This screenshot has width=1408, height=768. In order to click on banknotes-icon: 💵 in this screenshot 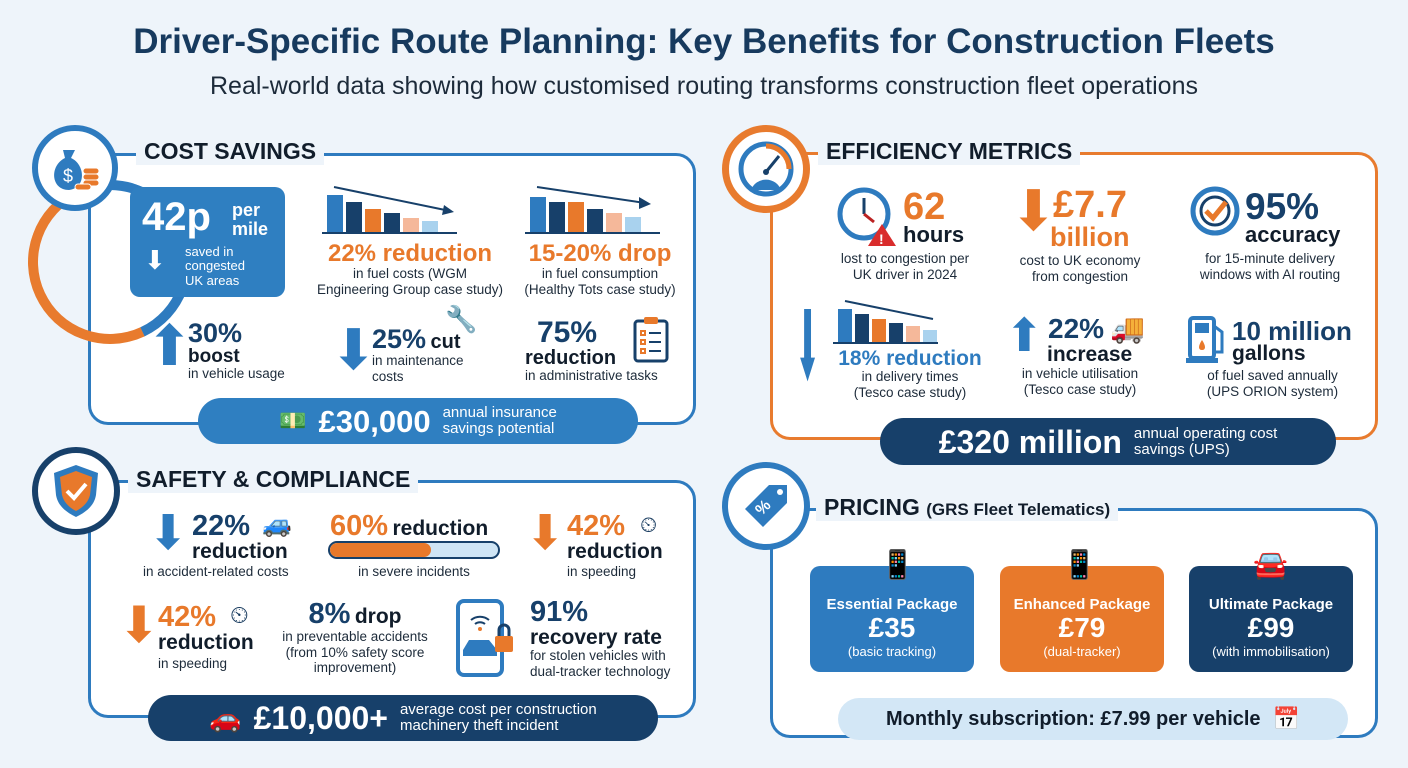, I will do `click(293, 420)`.